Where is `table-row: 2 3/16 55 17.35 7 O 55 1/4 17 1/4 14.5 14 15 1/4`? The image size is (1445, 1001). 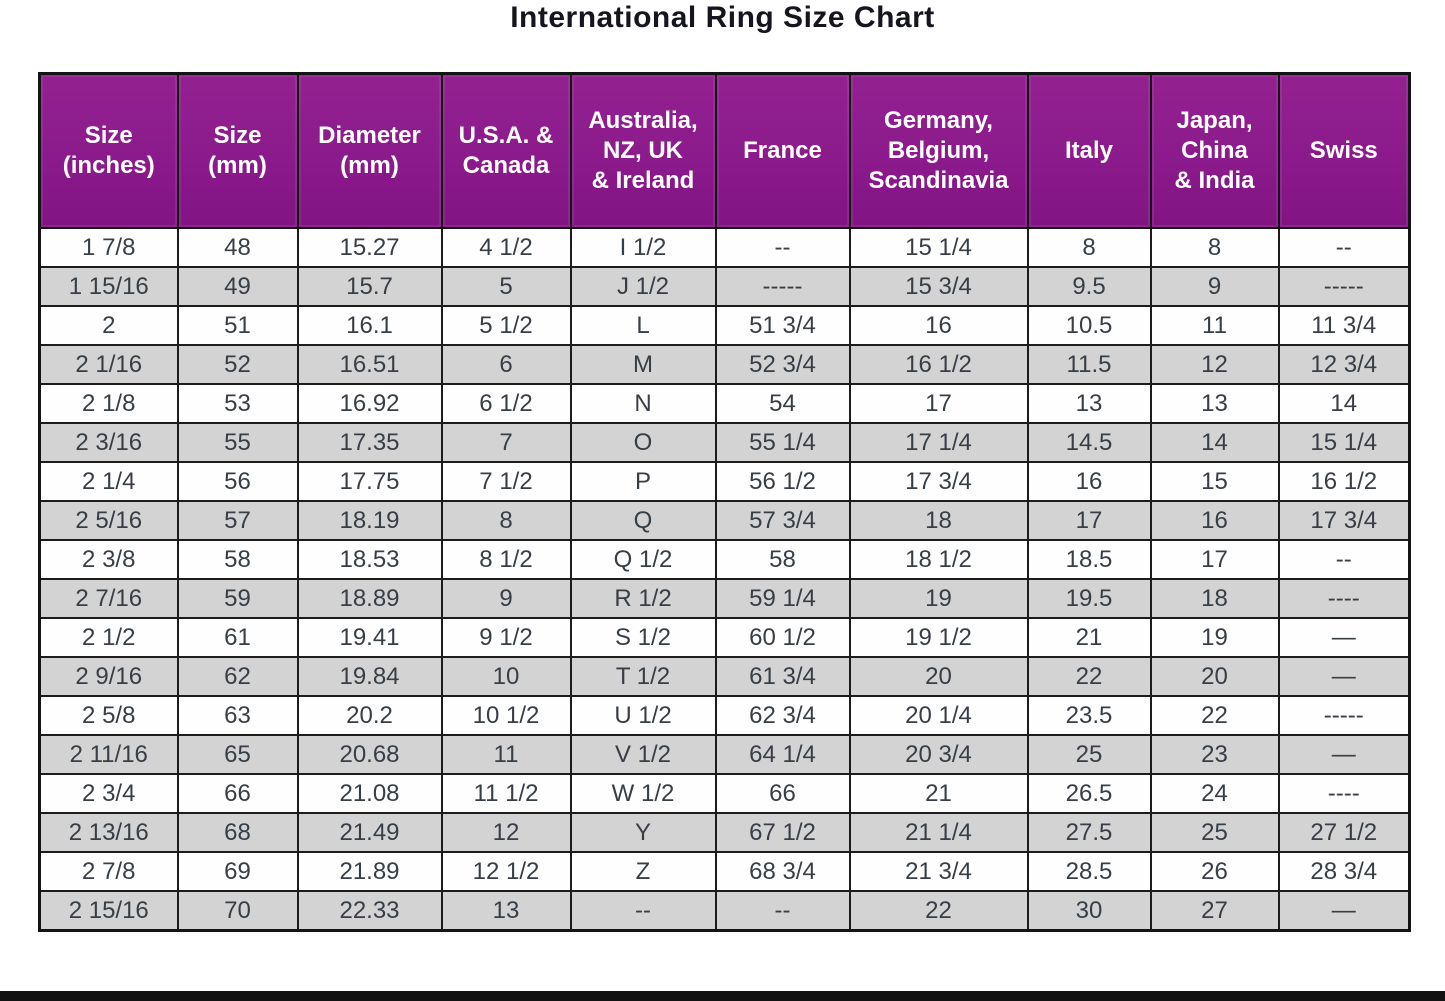 table-row: 2 3/16 55 17.35 7 O 55 1/4 17 1/4 14.5 14 15 1/4 is located at coordinates (724, 442).